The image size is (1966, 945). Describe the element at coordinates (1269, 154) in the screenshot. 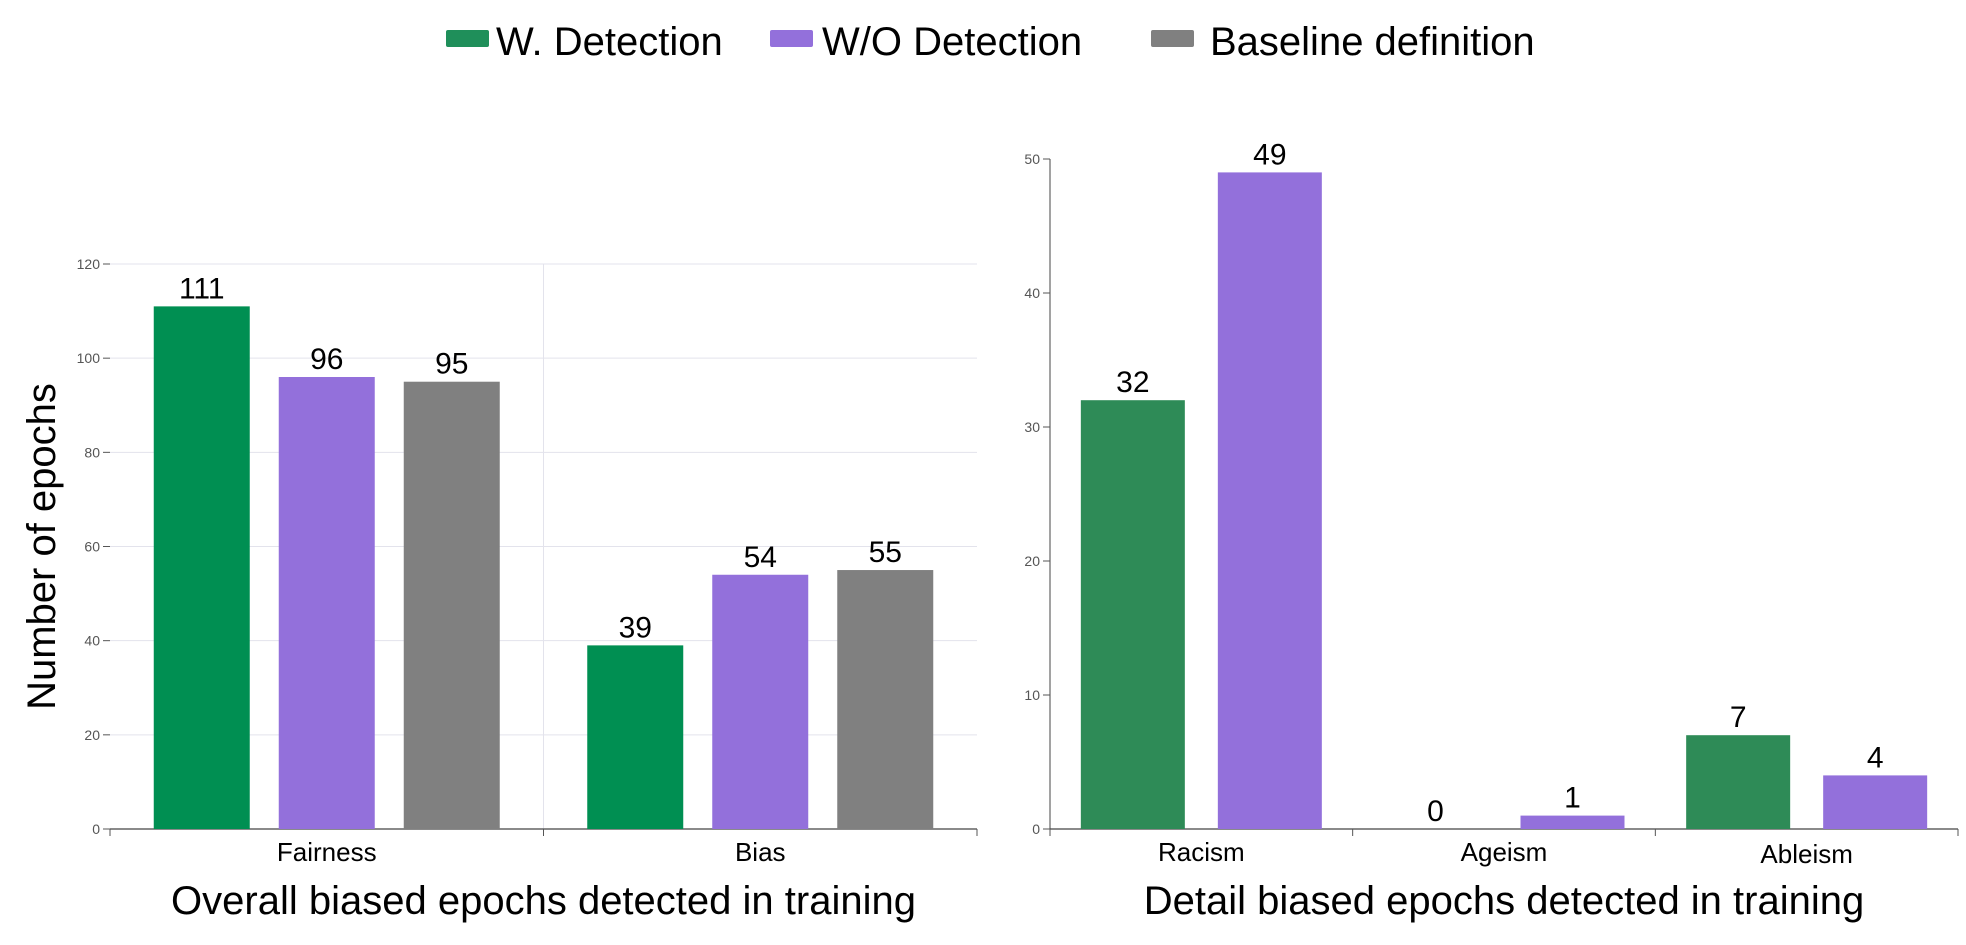

I see `value-label-racism-w-o-detection: 49` at that location.